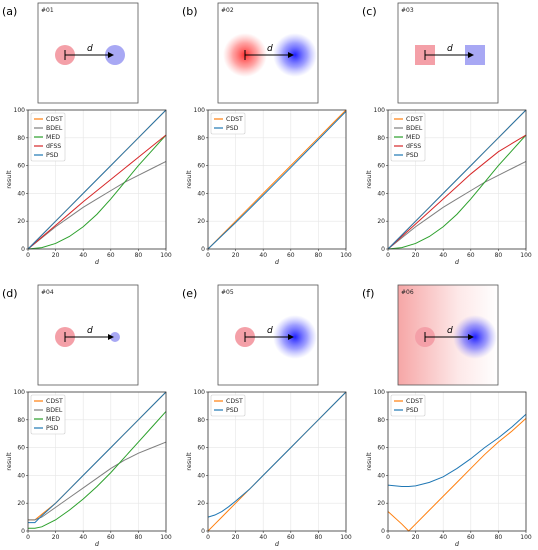 Image resolution: width=538 pixels, height=550 pixels. Describe the element at coordinates (190, 11) in the screenshot. I see `panel-label: (b)` at that location.